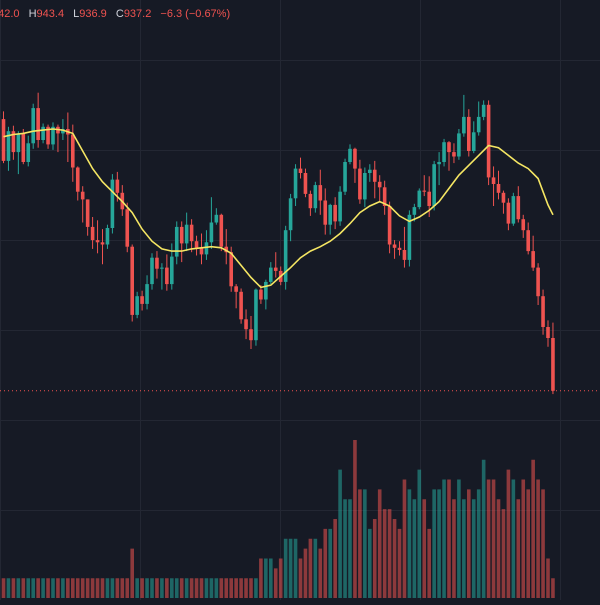 The image size is (600, 605). I want to click on ohlc-legend: 942.0 H943.4 L936.9 C937.2 −6.3 (−0.67%), so click(115, 14).